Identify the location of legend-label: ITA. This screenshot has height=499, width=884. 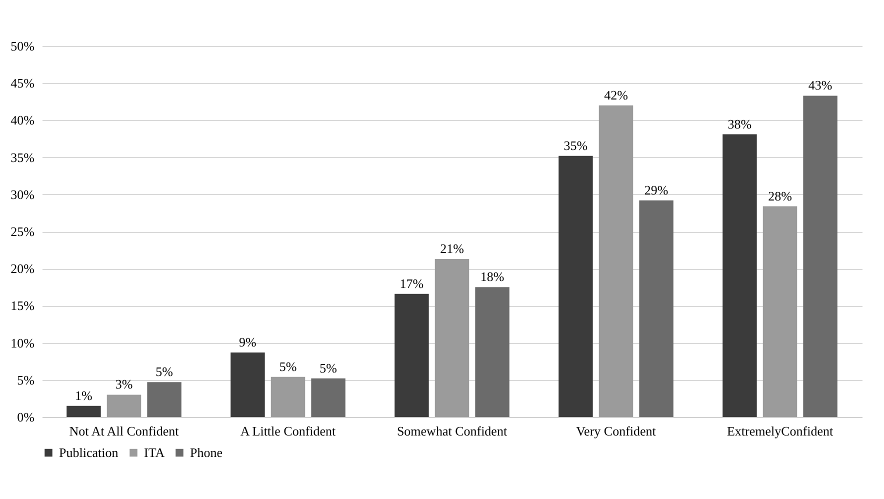
(155, 452).